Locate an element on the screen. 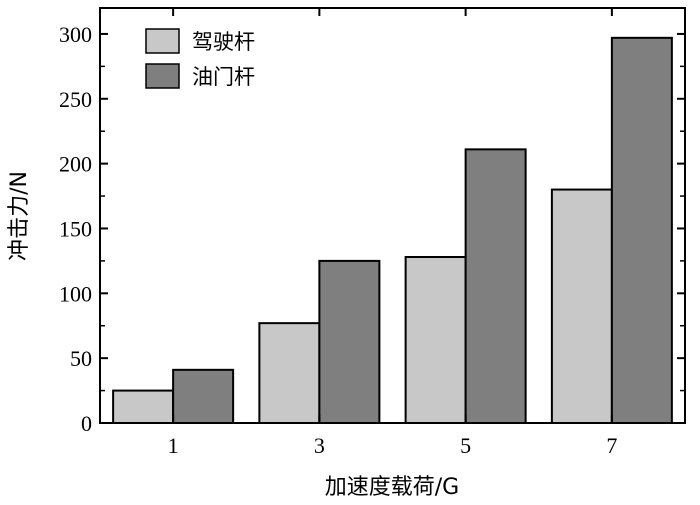 The image size is (700, 505). legend-label-series-1: 驾驶杆 is located at coordinates (223, 42).